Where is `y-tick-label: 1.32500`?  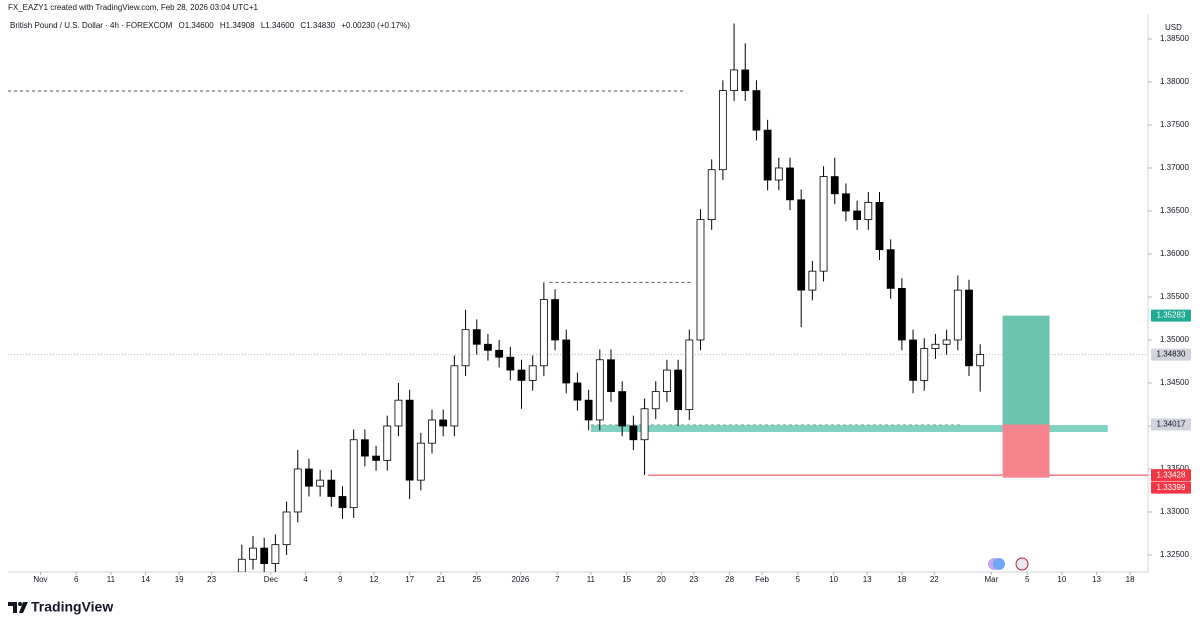 y-tick-label: 1.32500 is located at coordinates (1174, 554).